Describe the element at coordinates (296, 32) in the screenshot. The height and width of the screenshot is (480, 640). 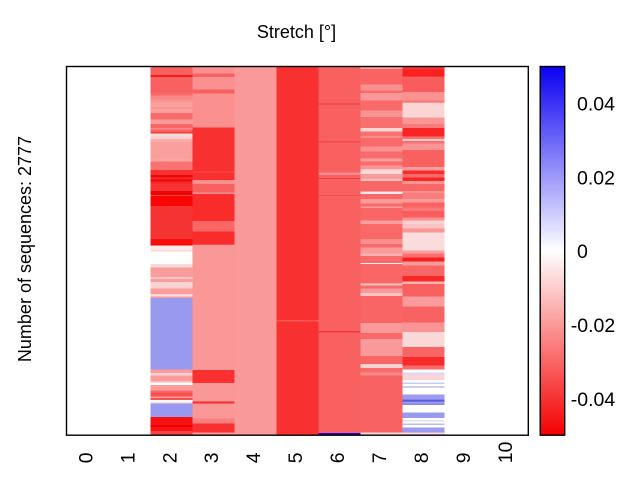
I see `svg-text: Stretch [°]` at that location.